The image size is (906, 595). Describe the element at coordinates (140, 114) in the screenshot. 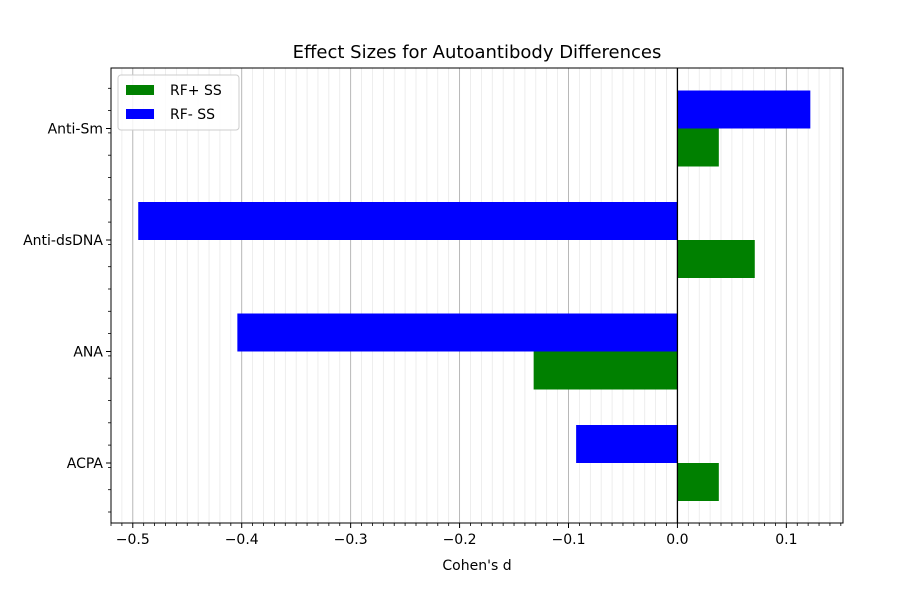

I see `legend-swatch-rf-minus` at that location.